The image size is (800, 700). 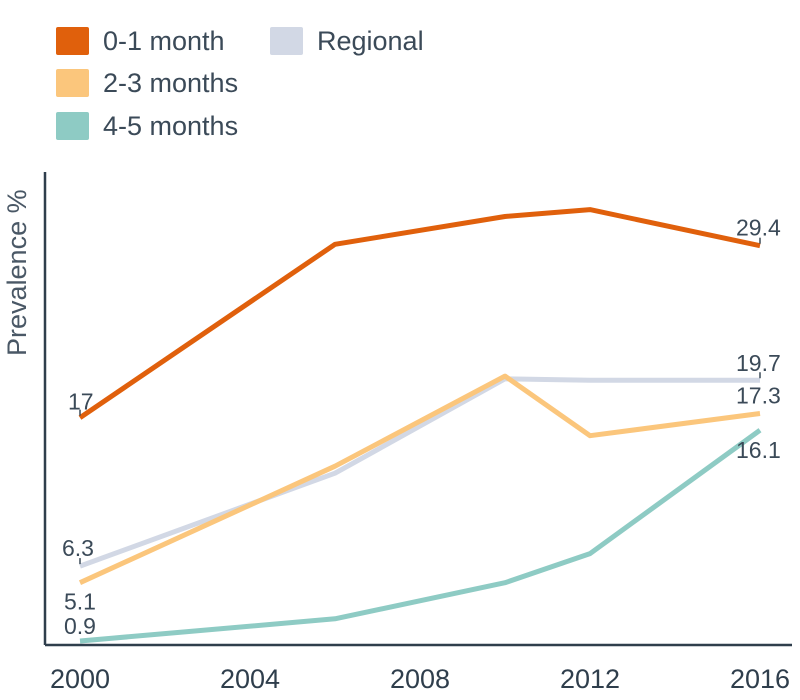 What do you see at coordinates (420, 679) in the screenshot?
I see `x-tick-label: 2008` at bounding box center [420, 679].